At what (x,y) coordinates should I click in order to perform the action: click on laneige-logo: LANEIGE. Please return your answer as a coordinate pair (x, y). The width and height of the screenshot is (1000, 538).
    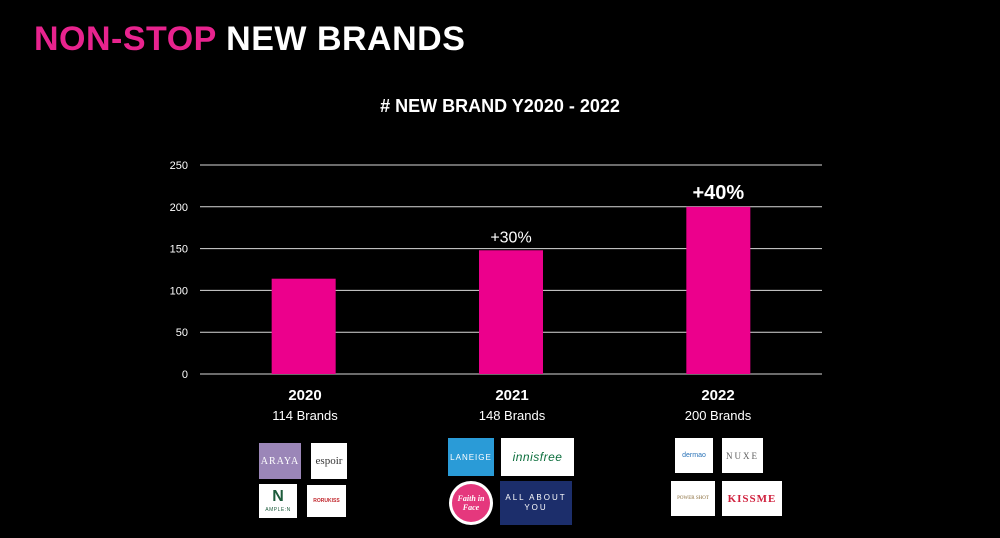
    Looking at the image, I should click on (471, 457).